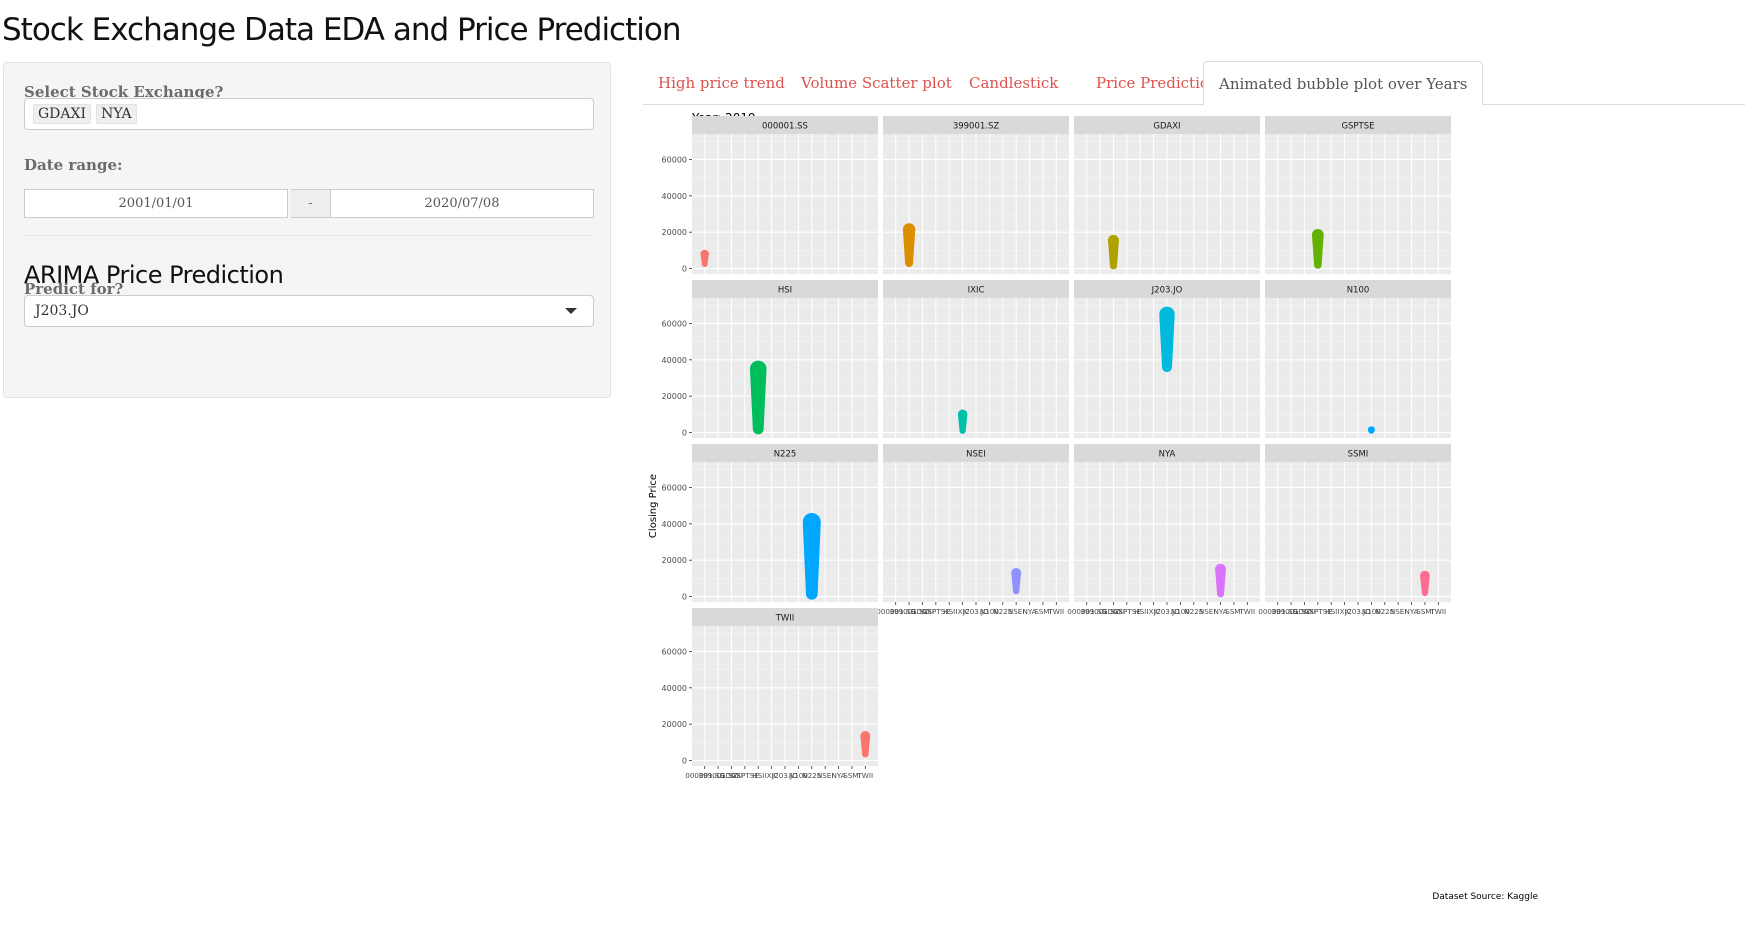  Describe the element at coordinates (1167, 291) in the screenshot. I see `facet-strip-label: J203.JO` at that location.